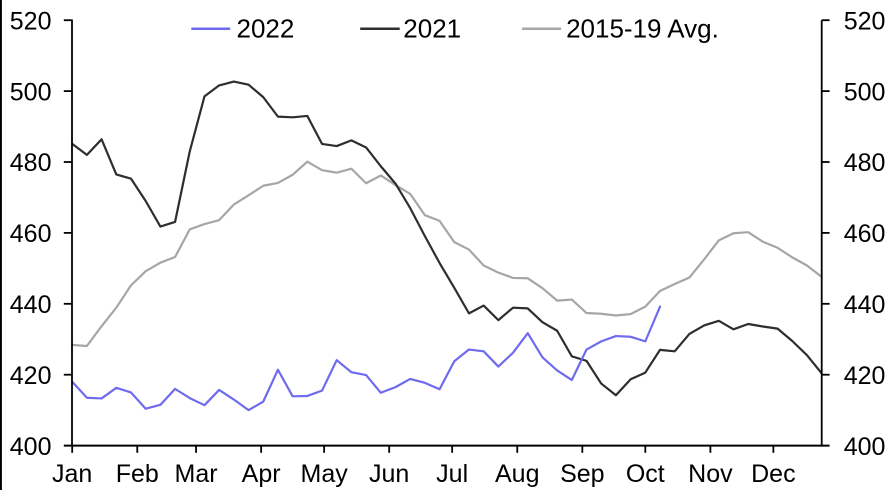  Describe the element at coordinates (389, 474) in the screenshot. I see `svg-text: Jun` at that location.